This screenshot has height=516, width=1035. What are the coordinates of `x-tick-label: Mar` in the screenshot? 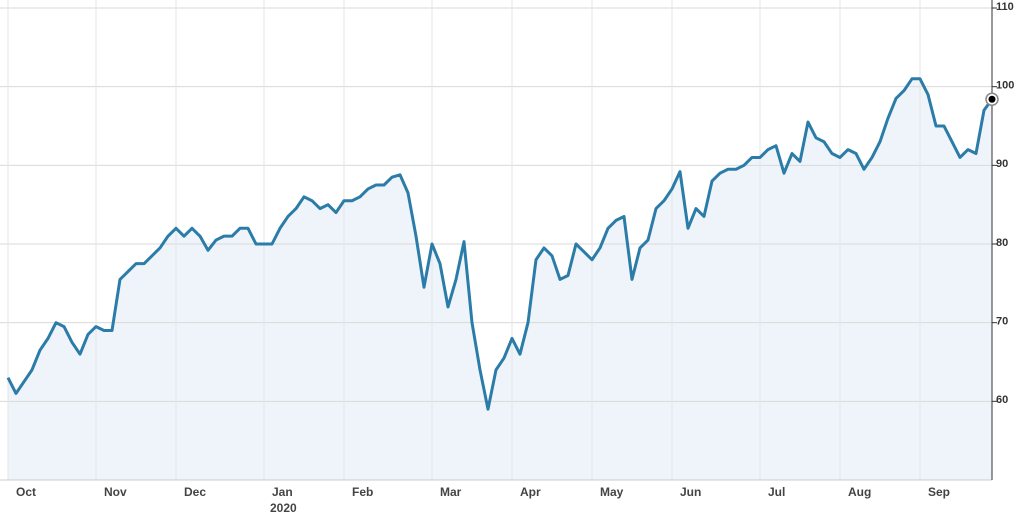 It's located at (451, 492).